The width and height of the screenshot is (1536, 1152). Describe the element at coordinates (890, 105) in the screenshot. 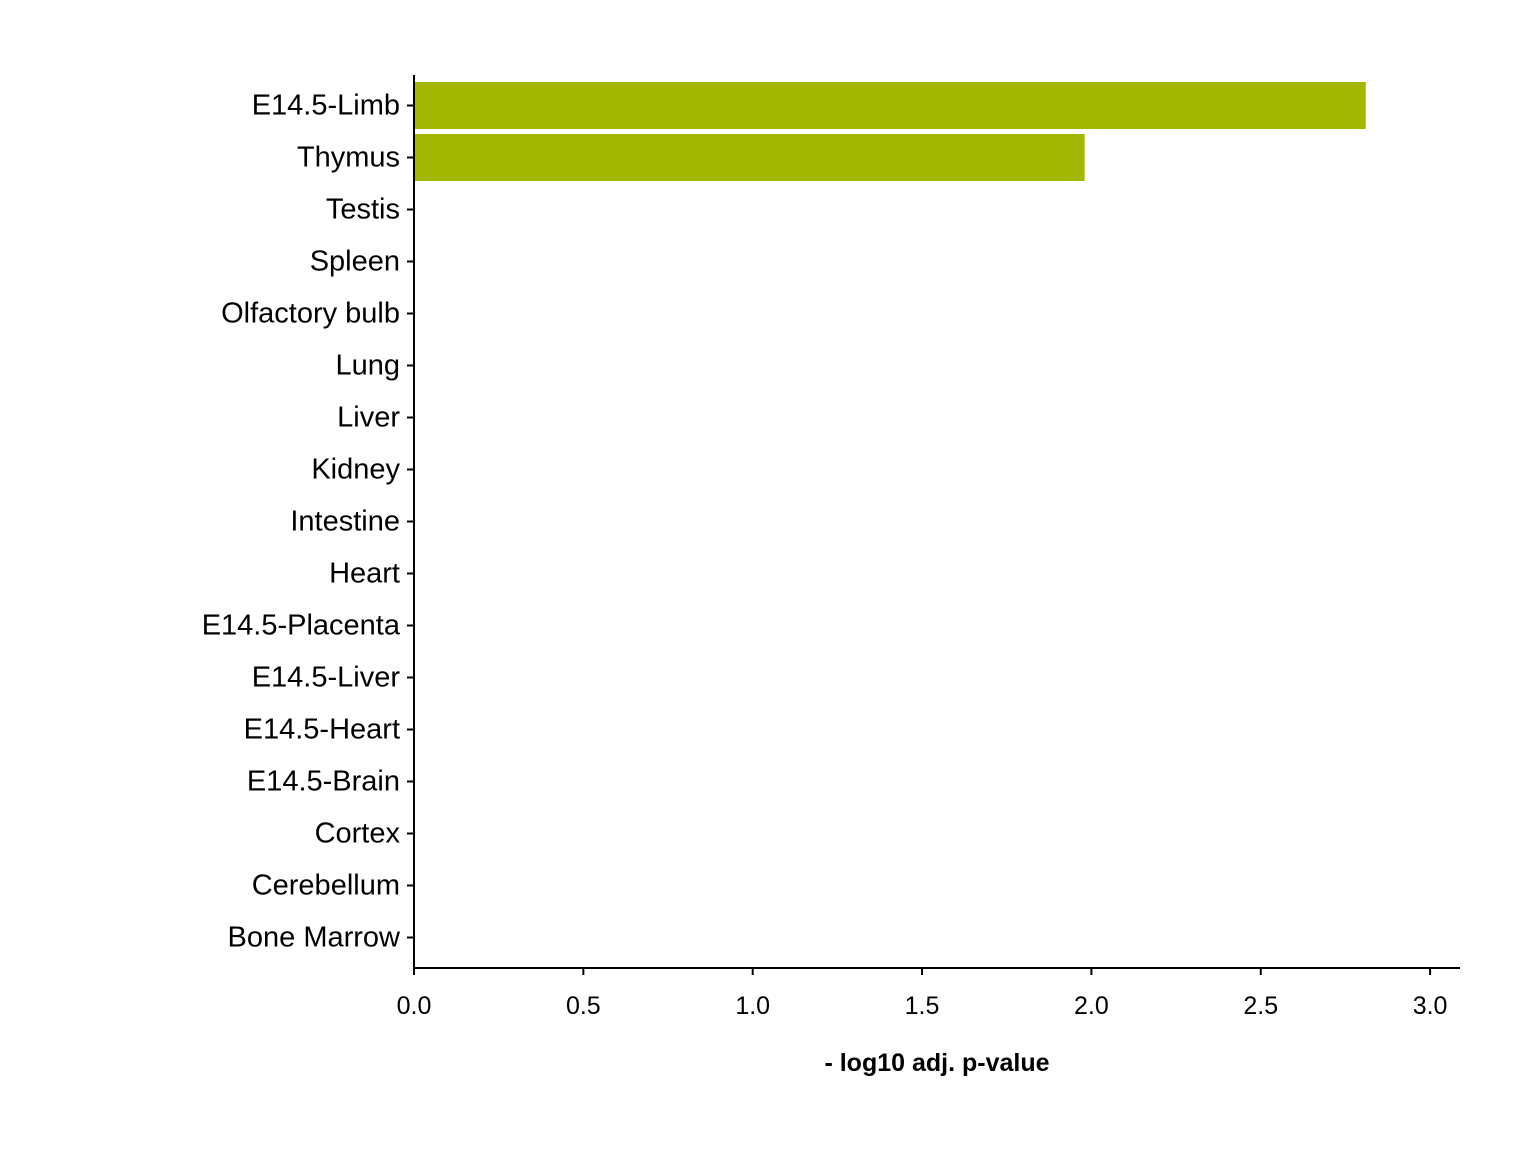

I see `bar-e14-5-limb` at that location.